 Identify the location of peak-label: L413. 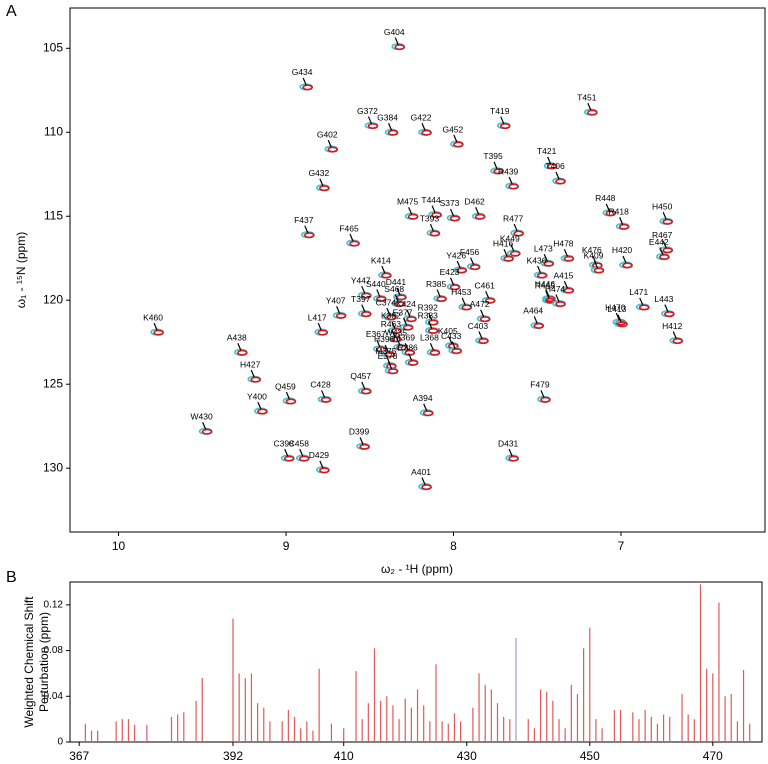
(617, 309).